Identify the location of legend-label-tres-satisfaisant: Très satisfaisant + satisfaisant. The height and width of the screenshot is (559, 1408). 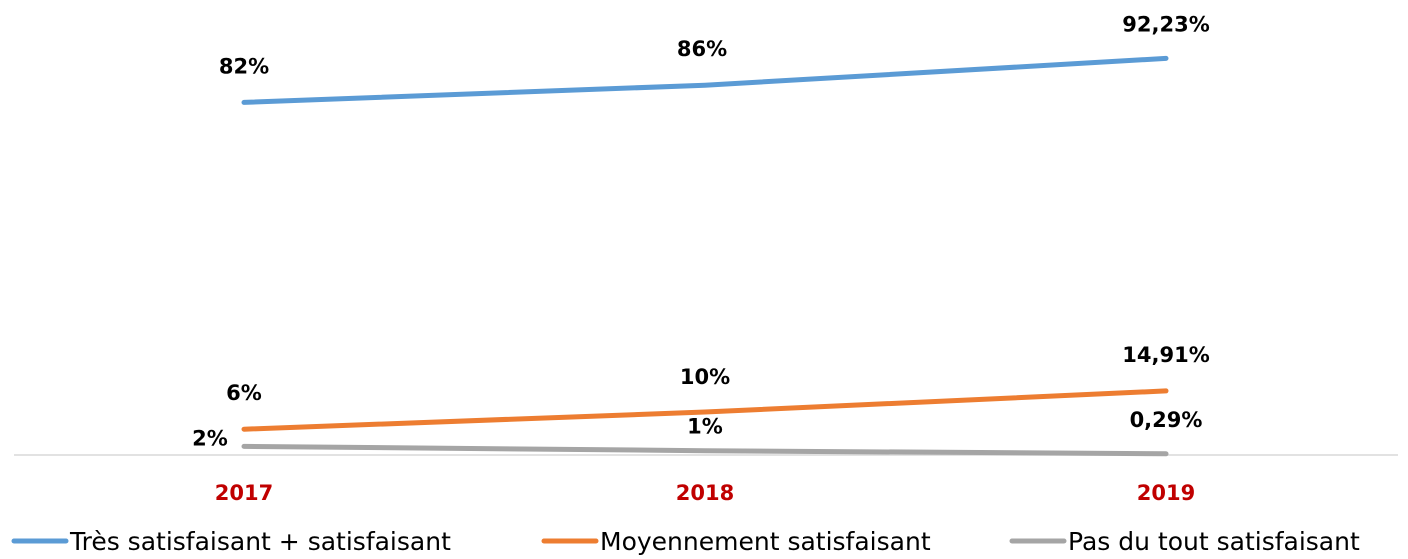
(260, 541).